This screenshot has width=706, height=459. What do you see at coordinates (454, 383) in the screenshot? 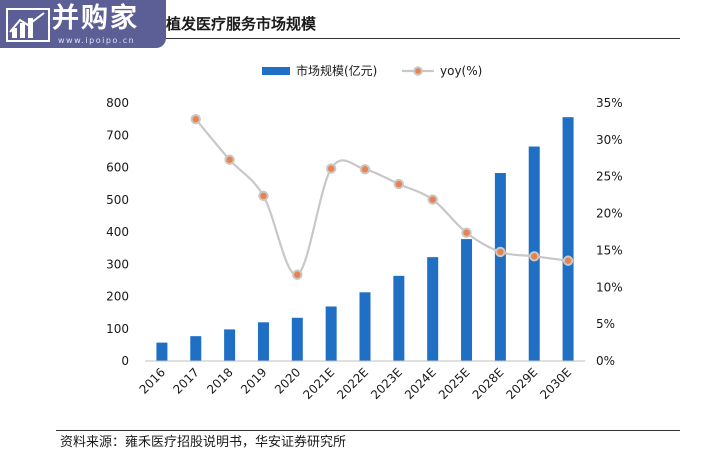
I see `x-tick-label: 2025E` at bounding box center [454, 383].